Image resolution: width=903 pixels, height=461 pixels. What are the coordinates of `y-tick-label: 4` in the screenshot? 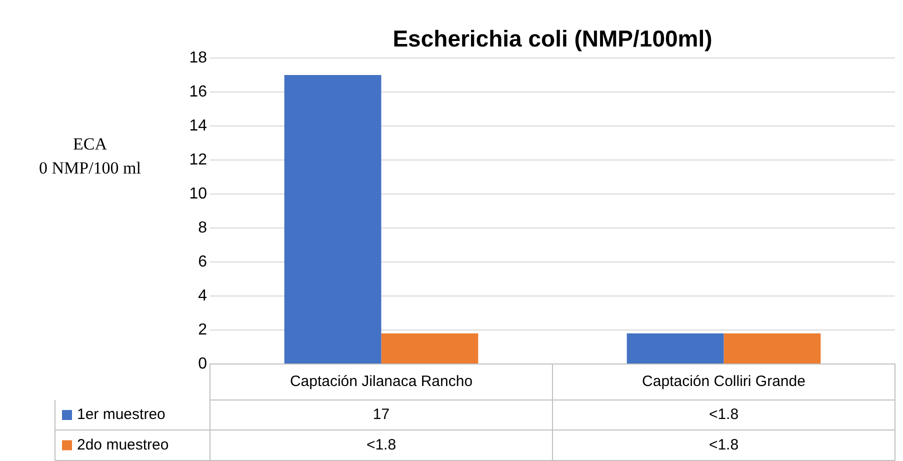 It's located at (203, 295).